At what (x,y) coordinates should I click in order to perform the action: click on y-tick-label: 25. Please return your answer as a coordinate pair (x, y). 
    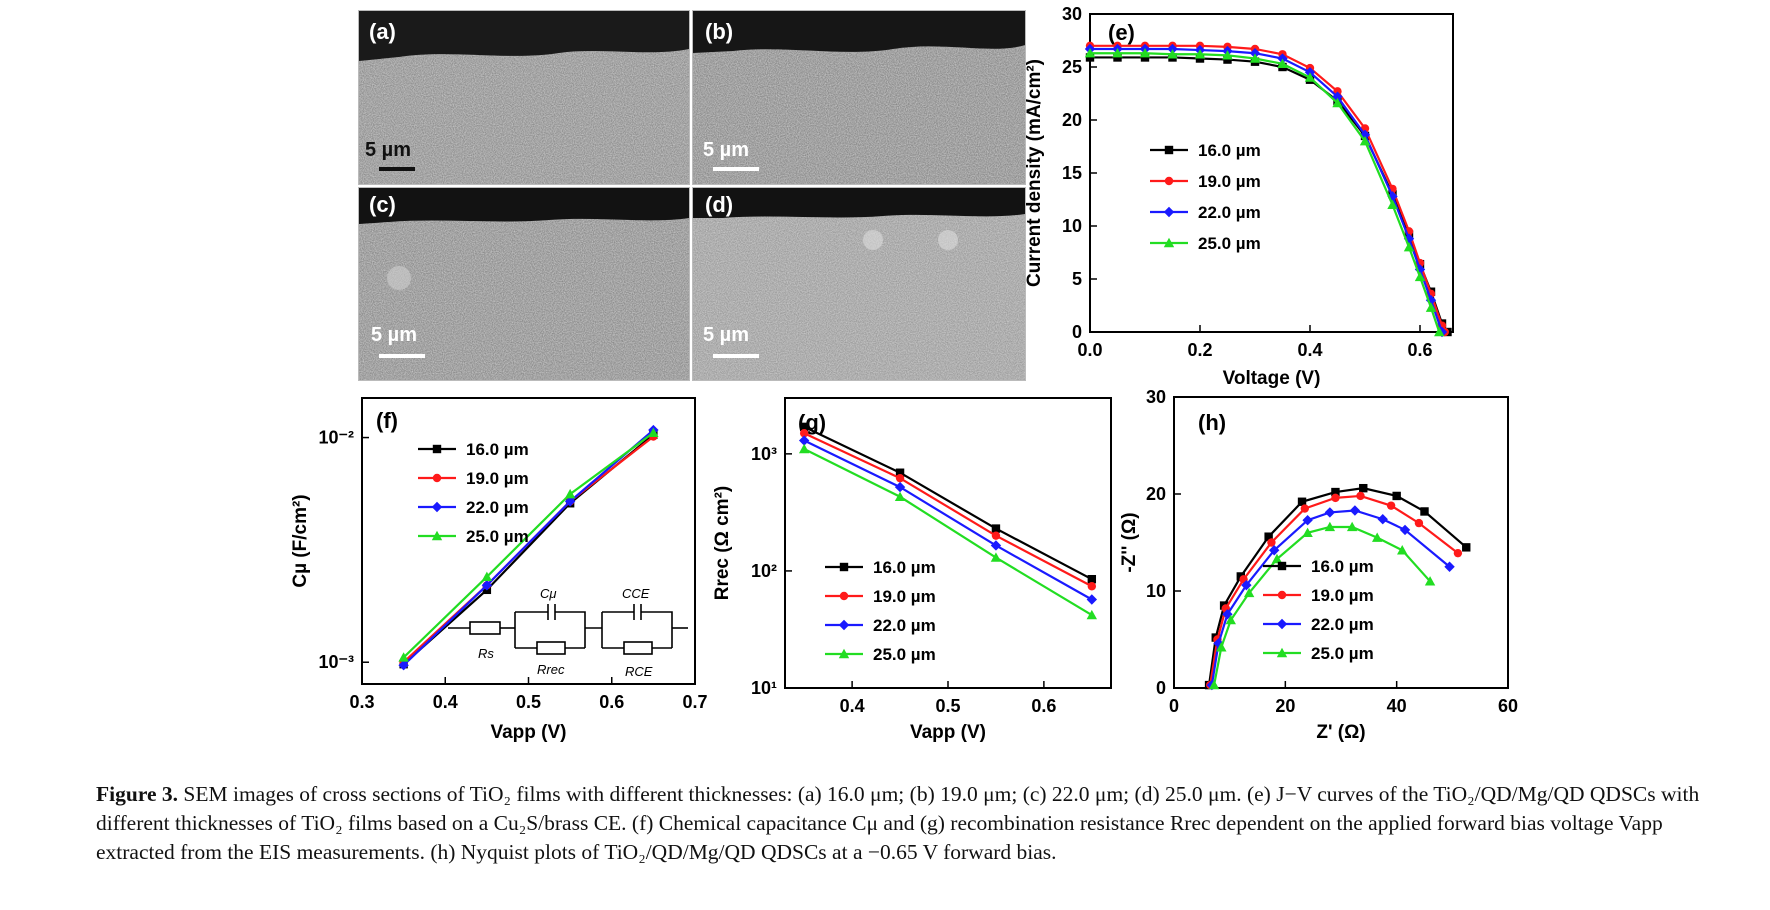
    Looking at the image, I should click on (1072, 67).